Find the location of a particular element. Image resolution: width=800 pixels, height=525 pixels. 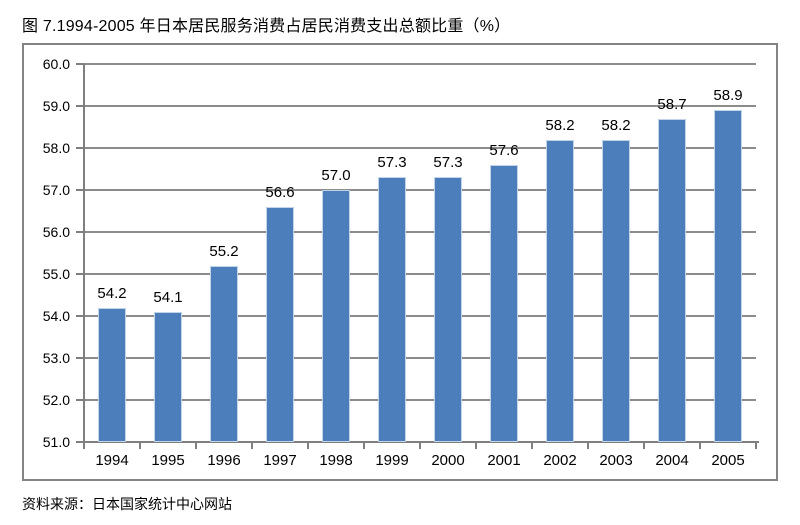

bar-value-label: 56.6 is located at coordinates (280, 192).